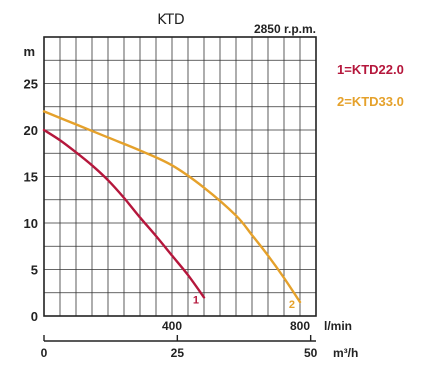 This screenshot has height=365, width=434. Describe the element at coordinates (311, 353) in the screenshot. I see `x2-tick-label: 50` at that location.